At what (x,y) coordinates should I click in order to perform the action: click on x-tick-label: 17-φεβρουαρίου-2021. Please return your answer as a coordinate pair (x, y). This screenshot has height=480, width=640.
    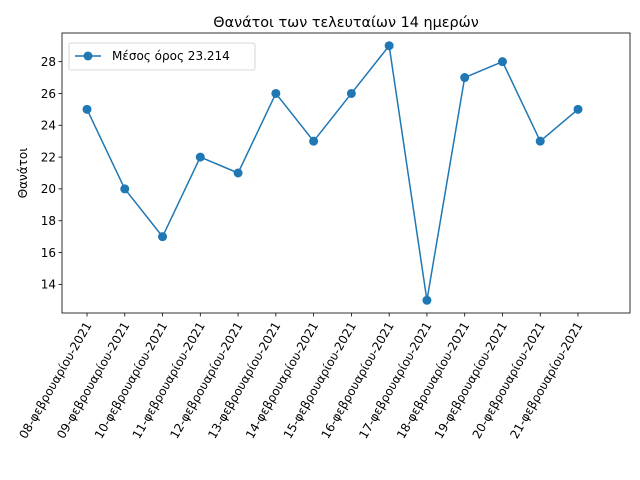
    Looking at the image, I should click on (395, 381).